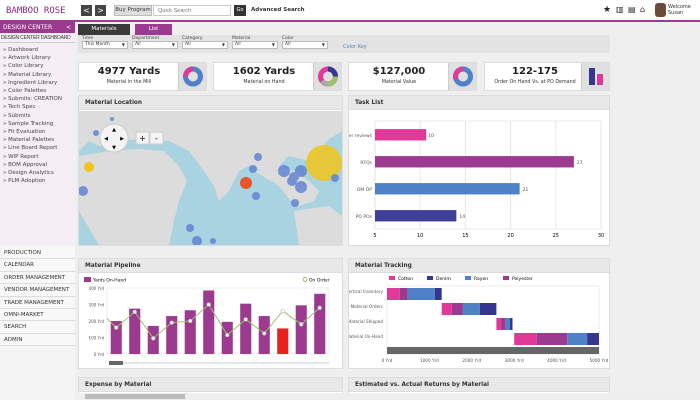 The image size is (700, 400). What do you see at coordinates (105, 45) in the screenshot?
I see `filter-select: This Month` at bounding box center [105, 45].